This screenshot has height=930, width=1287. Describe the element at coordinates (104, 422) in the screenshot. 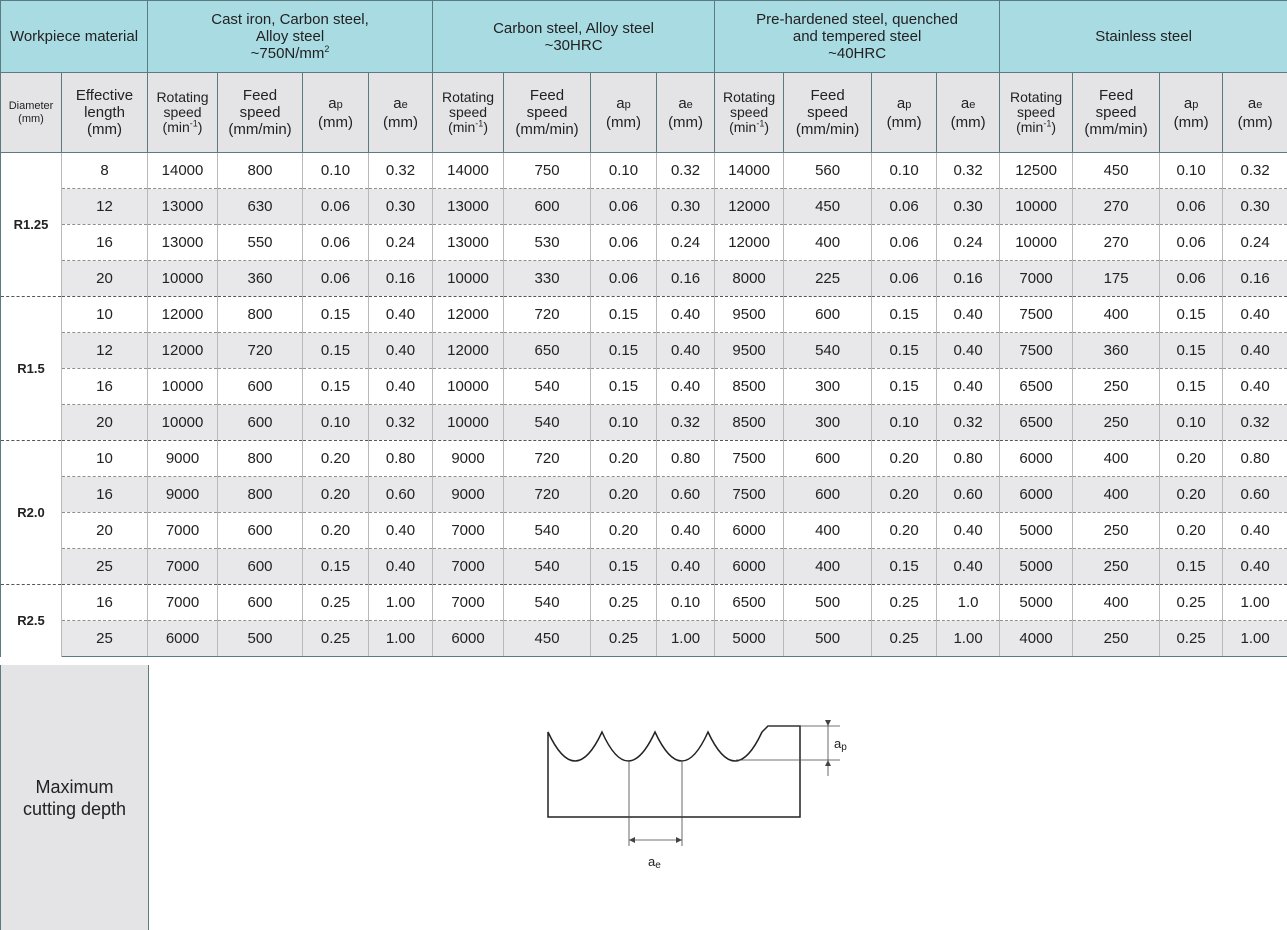

I see `effective-length-cell: 20` at that location.